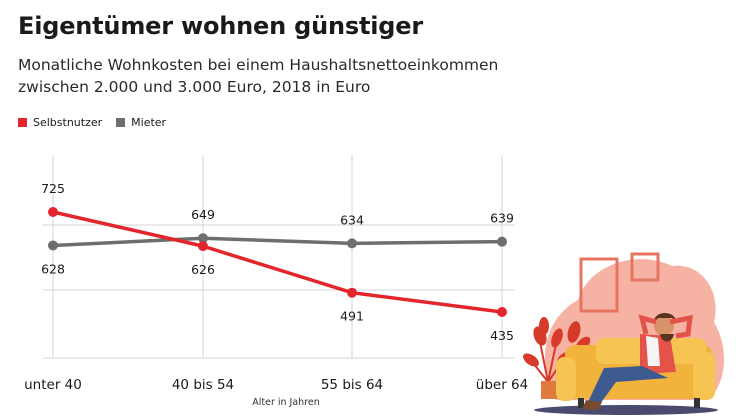  Describe the element at coordinates (53, 268) in the screenshot. I see `data-label-mieter: 628` at that location.